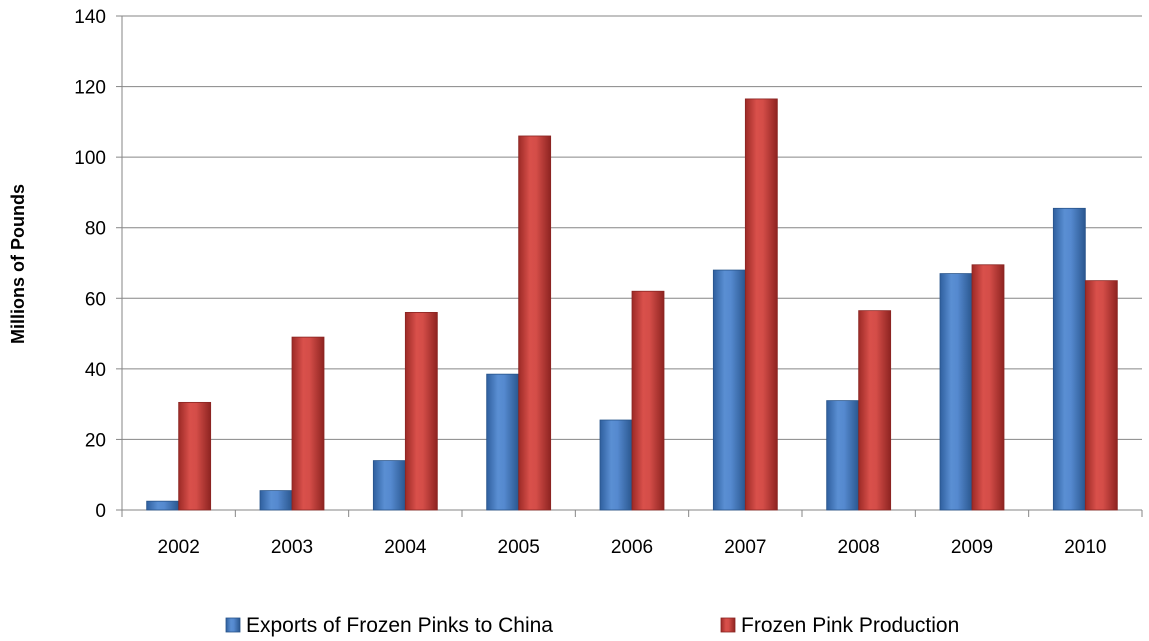  What do you see at coordinates (90, 158) in the screenshot?
I see `y-tick-label: 100` at bounding box center [90, 158].